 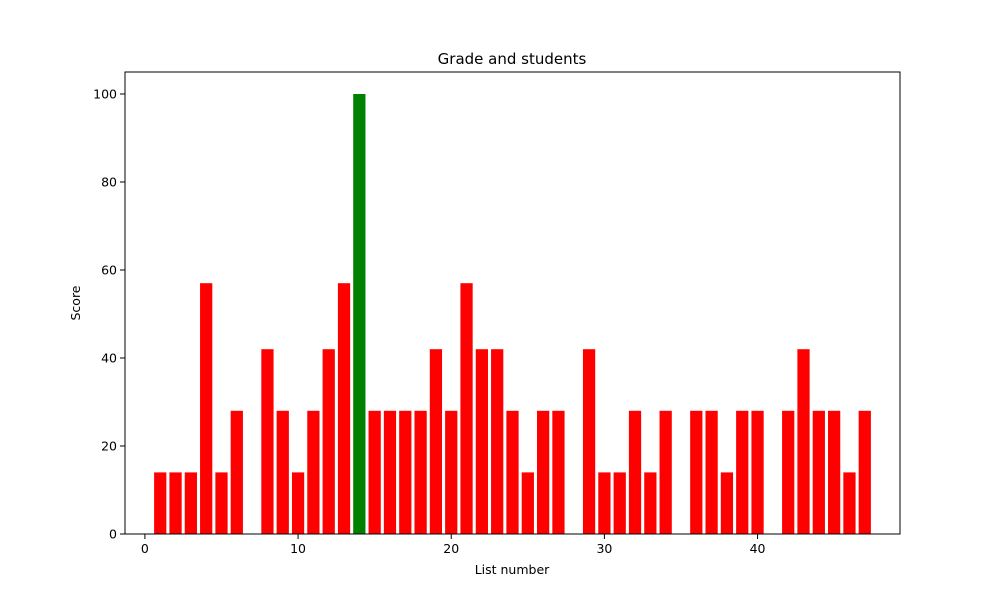 I want to click on y-tick-label: 60, so click(x=109, y=270).